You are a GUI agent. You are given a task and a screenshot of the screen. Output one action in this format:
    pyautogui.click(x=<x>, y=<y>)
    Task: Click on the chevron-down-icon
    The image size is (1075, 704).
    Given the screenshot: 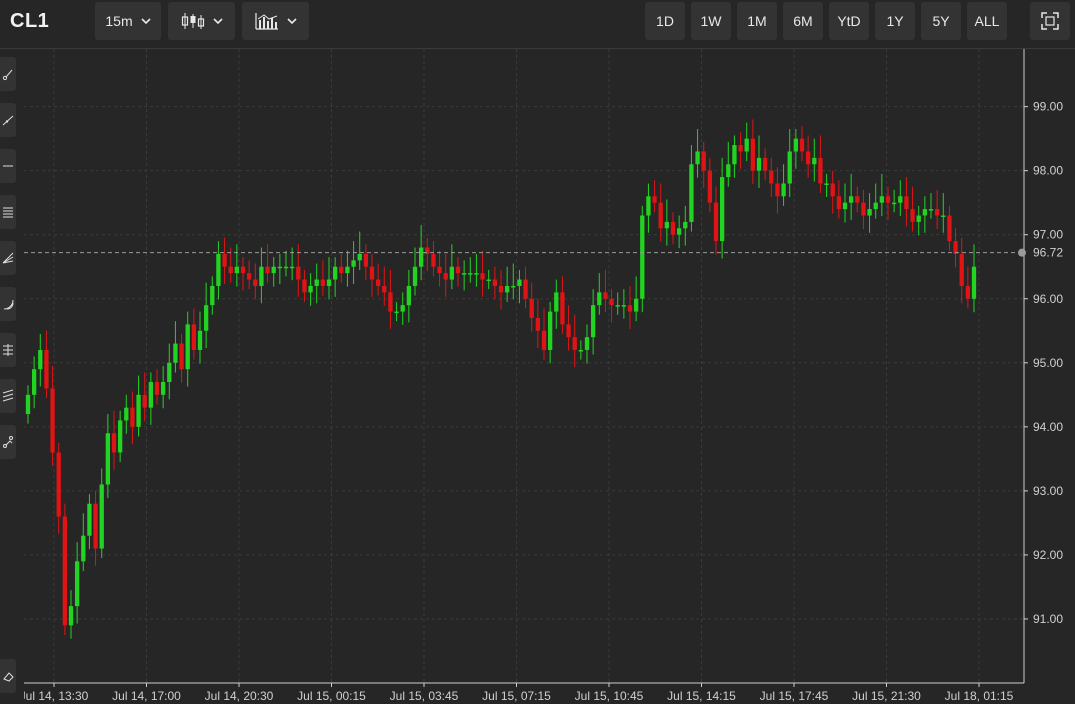 What is the action you would take?
    pyautogui.click(x=146, y=21)
    